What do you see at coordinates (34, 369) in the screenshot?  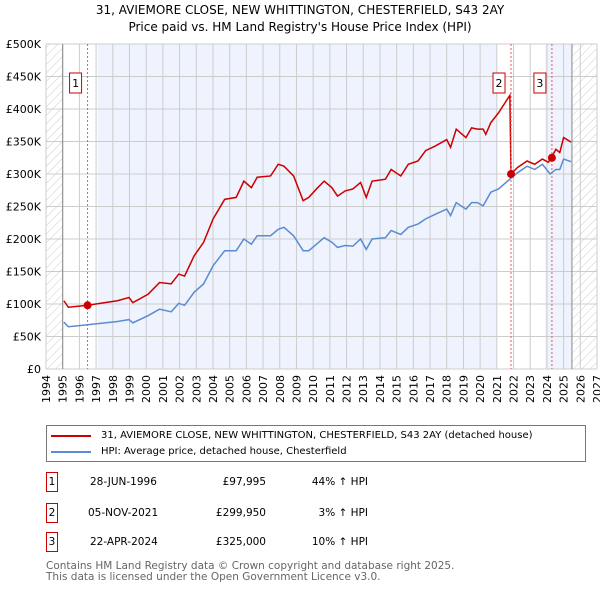 I see `y-tick-label: £0` at bounding box center [34, 369].